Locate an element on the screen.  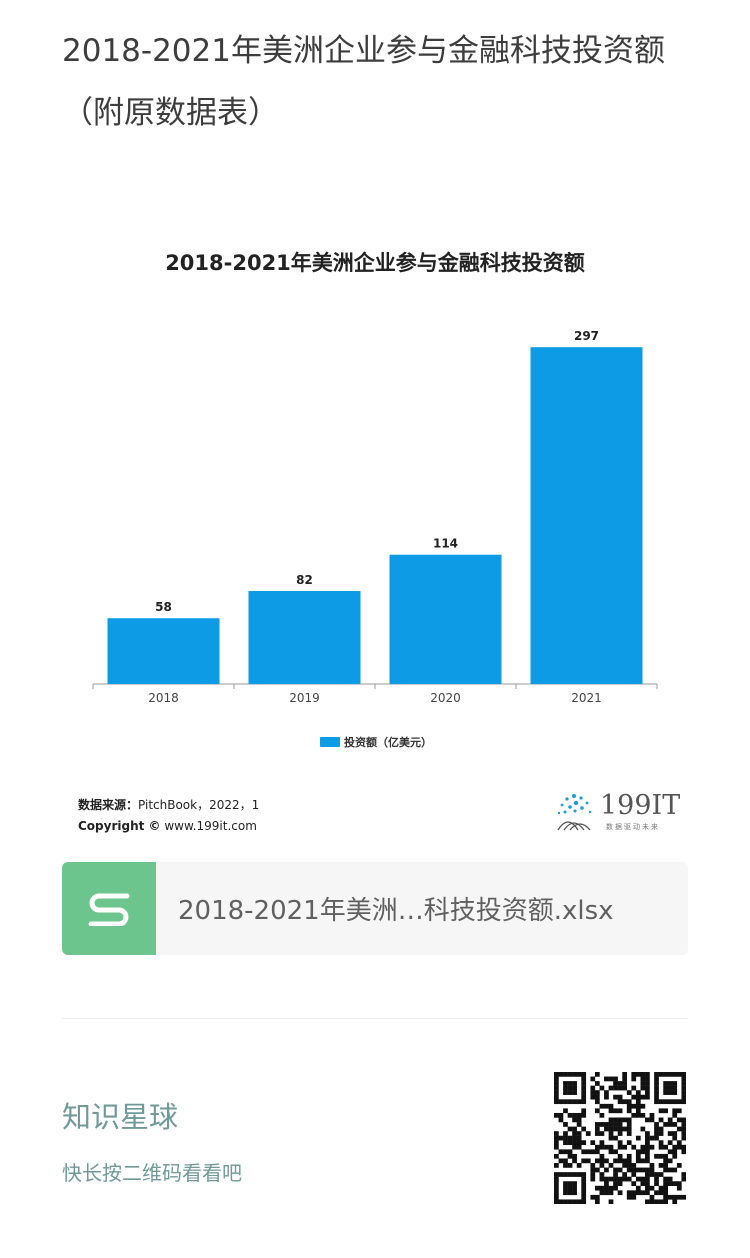
x-tick-label-2018: 2018 is located at coordinates (163, 698).